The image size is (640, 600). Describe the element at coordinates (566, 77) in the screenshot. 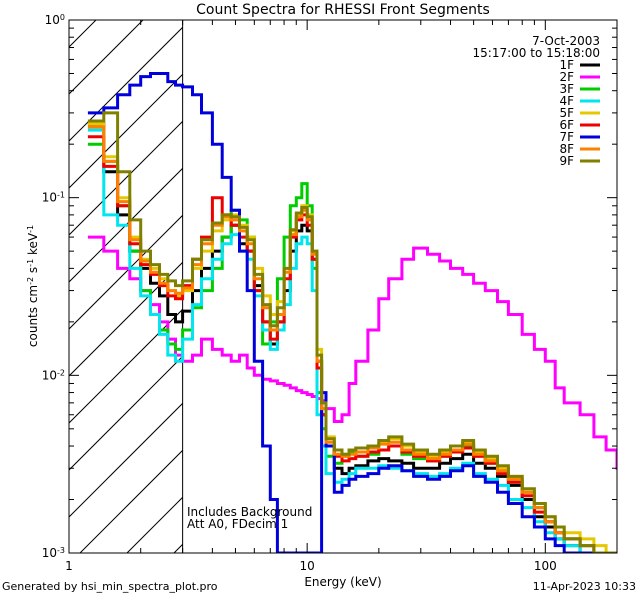

I see `legend-label-2f: 2F` at that location.